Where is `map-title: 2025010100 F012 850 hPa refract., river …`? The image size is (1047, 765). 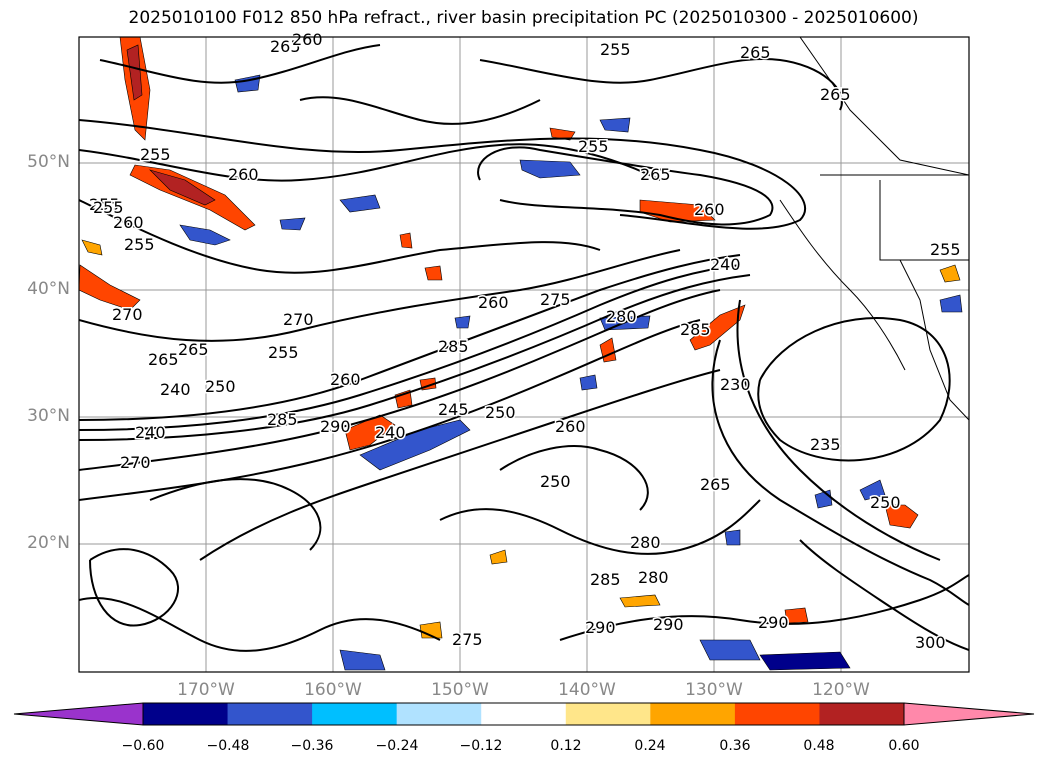
map-title: 2025010100 F012 850 hPa refract., river … is located at coordinates (523, 18).